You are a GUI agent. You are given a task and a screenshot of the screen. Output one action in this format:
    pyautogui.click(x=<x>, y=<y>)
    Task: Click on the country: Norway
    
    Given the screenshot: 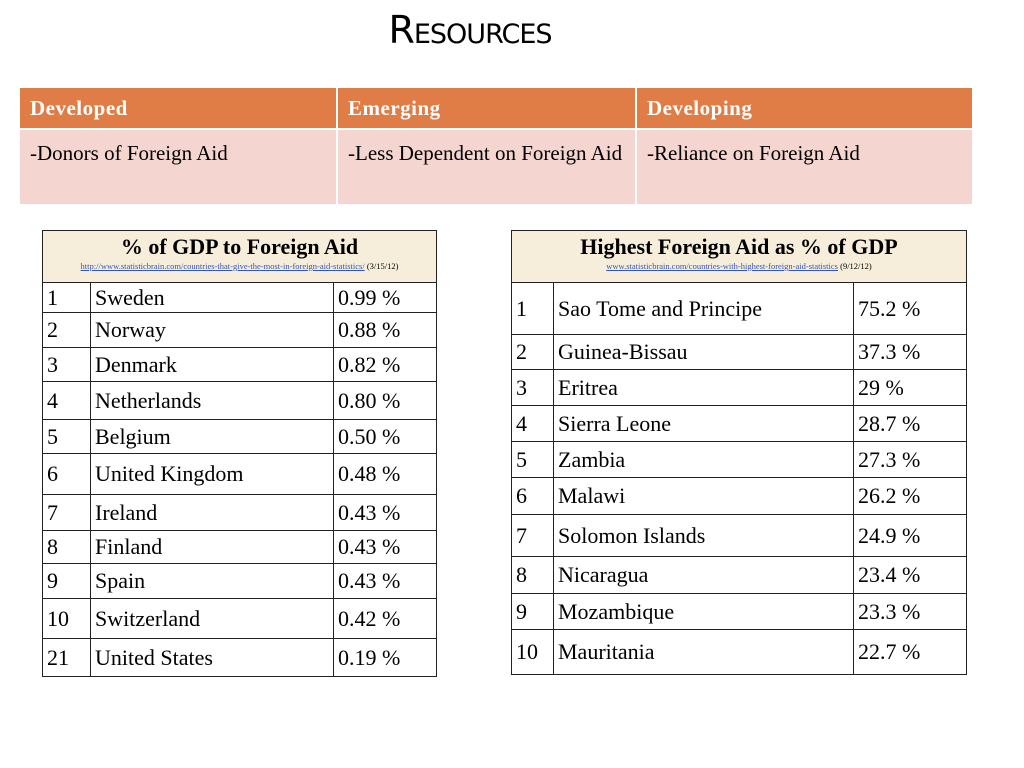 What is the action you would take?
    pyautogui.click(x=212, y=330)
    